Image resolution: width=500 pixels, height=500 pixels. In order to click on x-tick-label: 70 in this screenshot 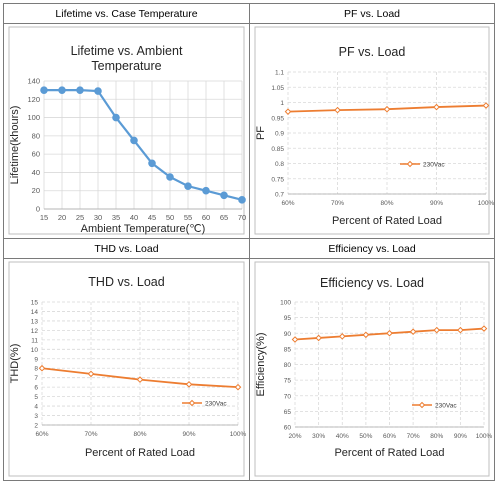, I will do `click(242, 217)`.